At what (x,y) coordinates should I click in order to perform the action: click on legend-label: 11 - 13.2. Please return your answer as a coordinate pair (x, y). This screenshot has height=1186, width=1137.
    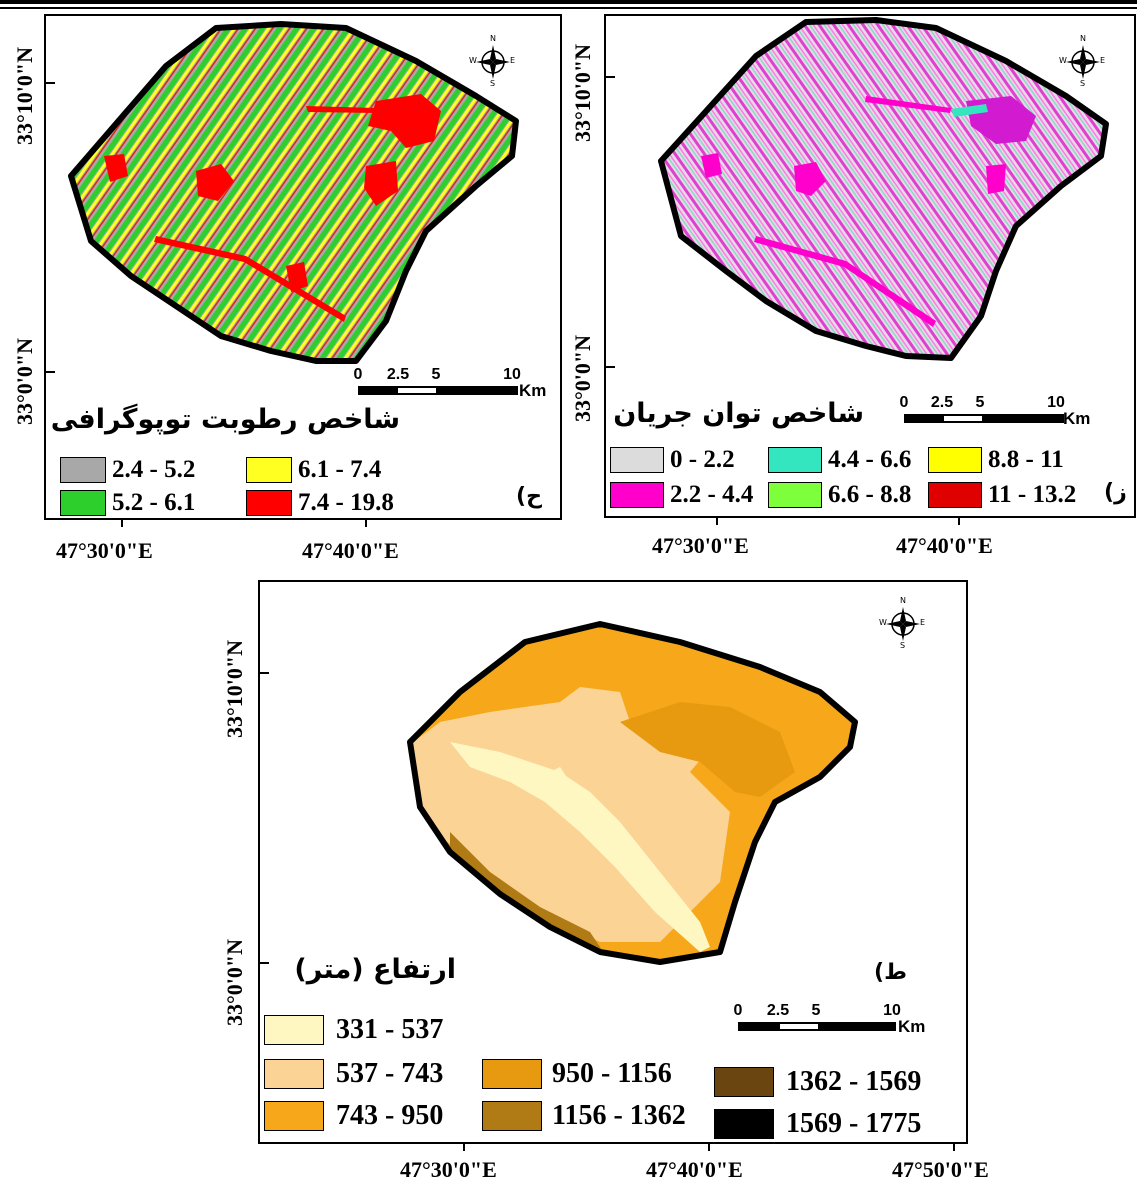
    Looking at the image, I should click on (1032, 494).